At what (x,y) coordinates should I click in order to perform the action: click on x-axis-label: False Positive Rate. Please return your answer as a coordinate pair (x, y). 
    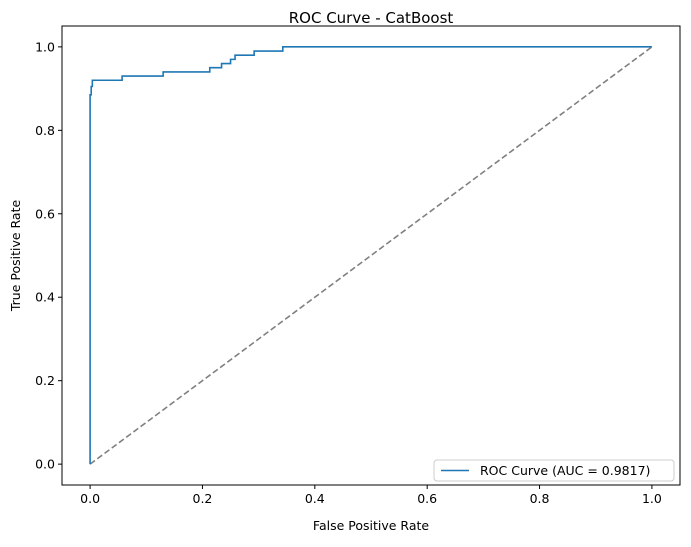
    Looking at the image, I should click on (371, 525).